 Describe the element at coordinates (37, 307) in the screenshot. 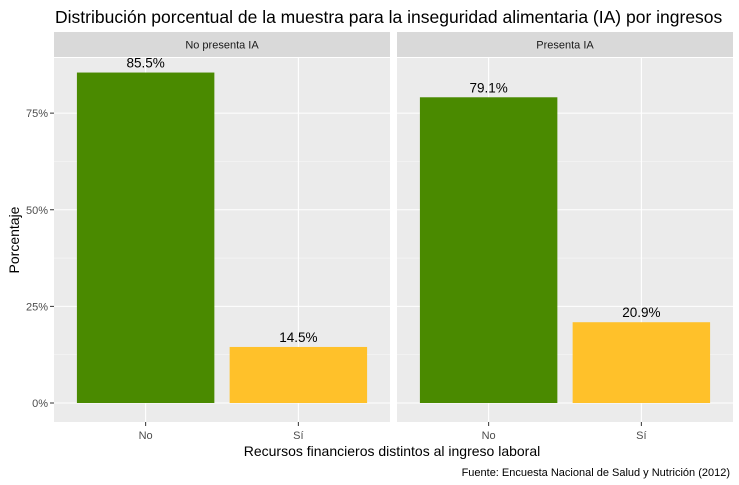

I see `y-tick-label: 25%` at that location.